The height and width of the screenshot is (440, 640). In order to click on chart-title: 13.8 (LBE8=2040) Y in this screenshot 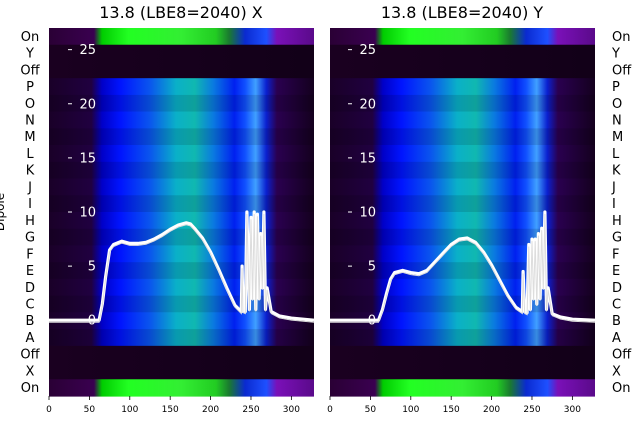, I will do `click(462, 12)`.